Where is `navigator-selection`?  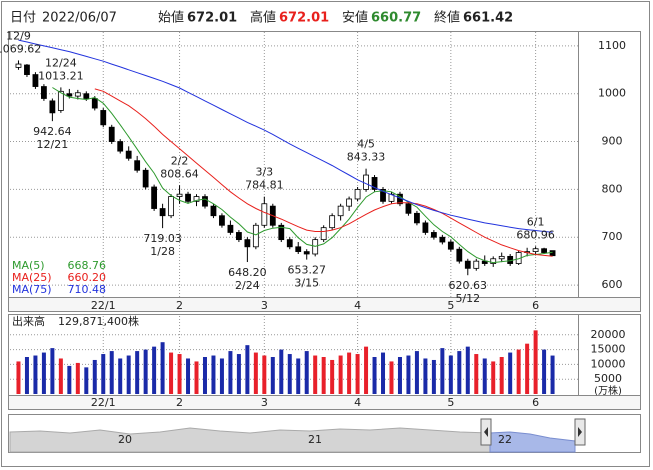 navigator-selection is located at coordinates (532, 442).